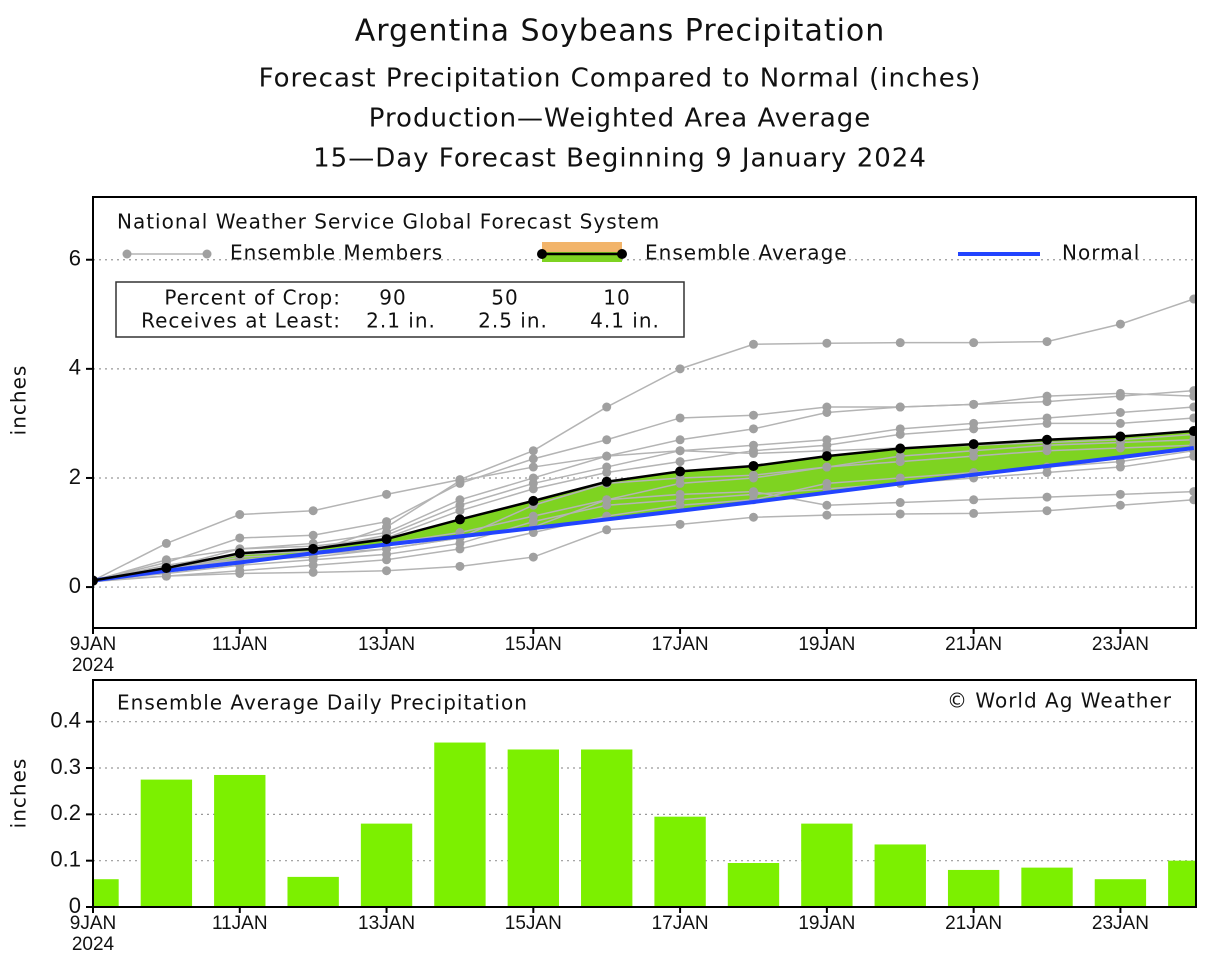 This screenshot has height=974, width=1231. I want to click on x-year: 2024, so click(93, 665).